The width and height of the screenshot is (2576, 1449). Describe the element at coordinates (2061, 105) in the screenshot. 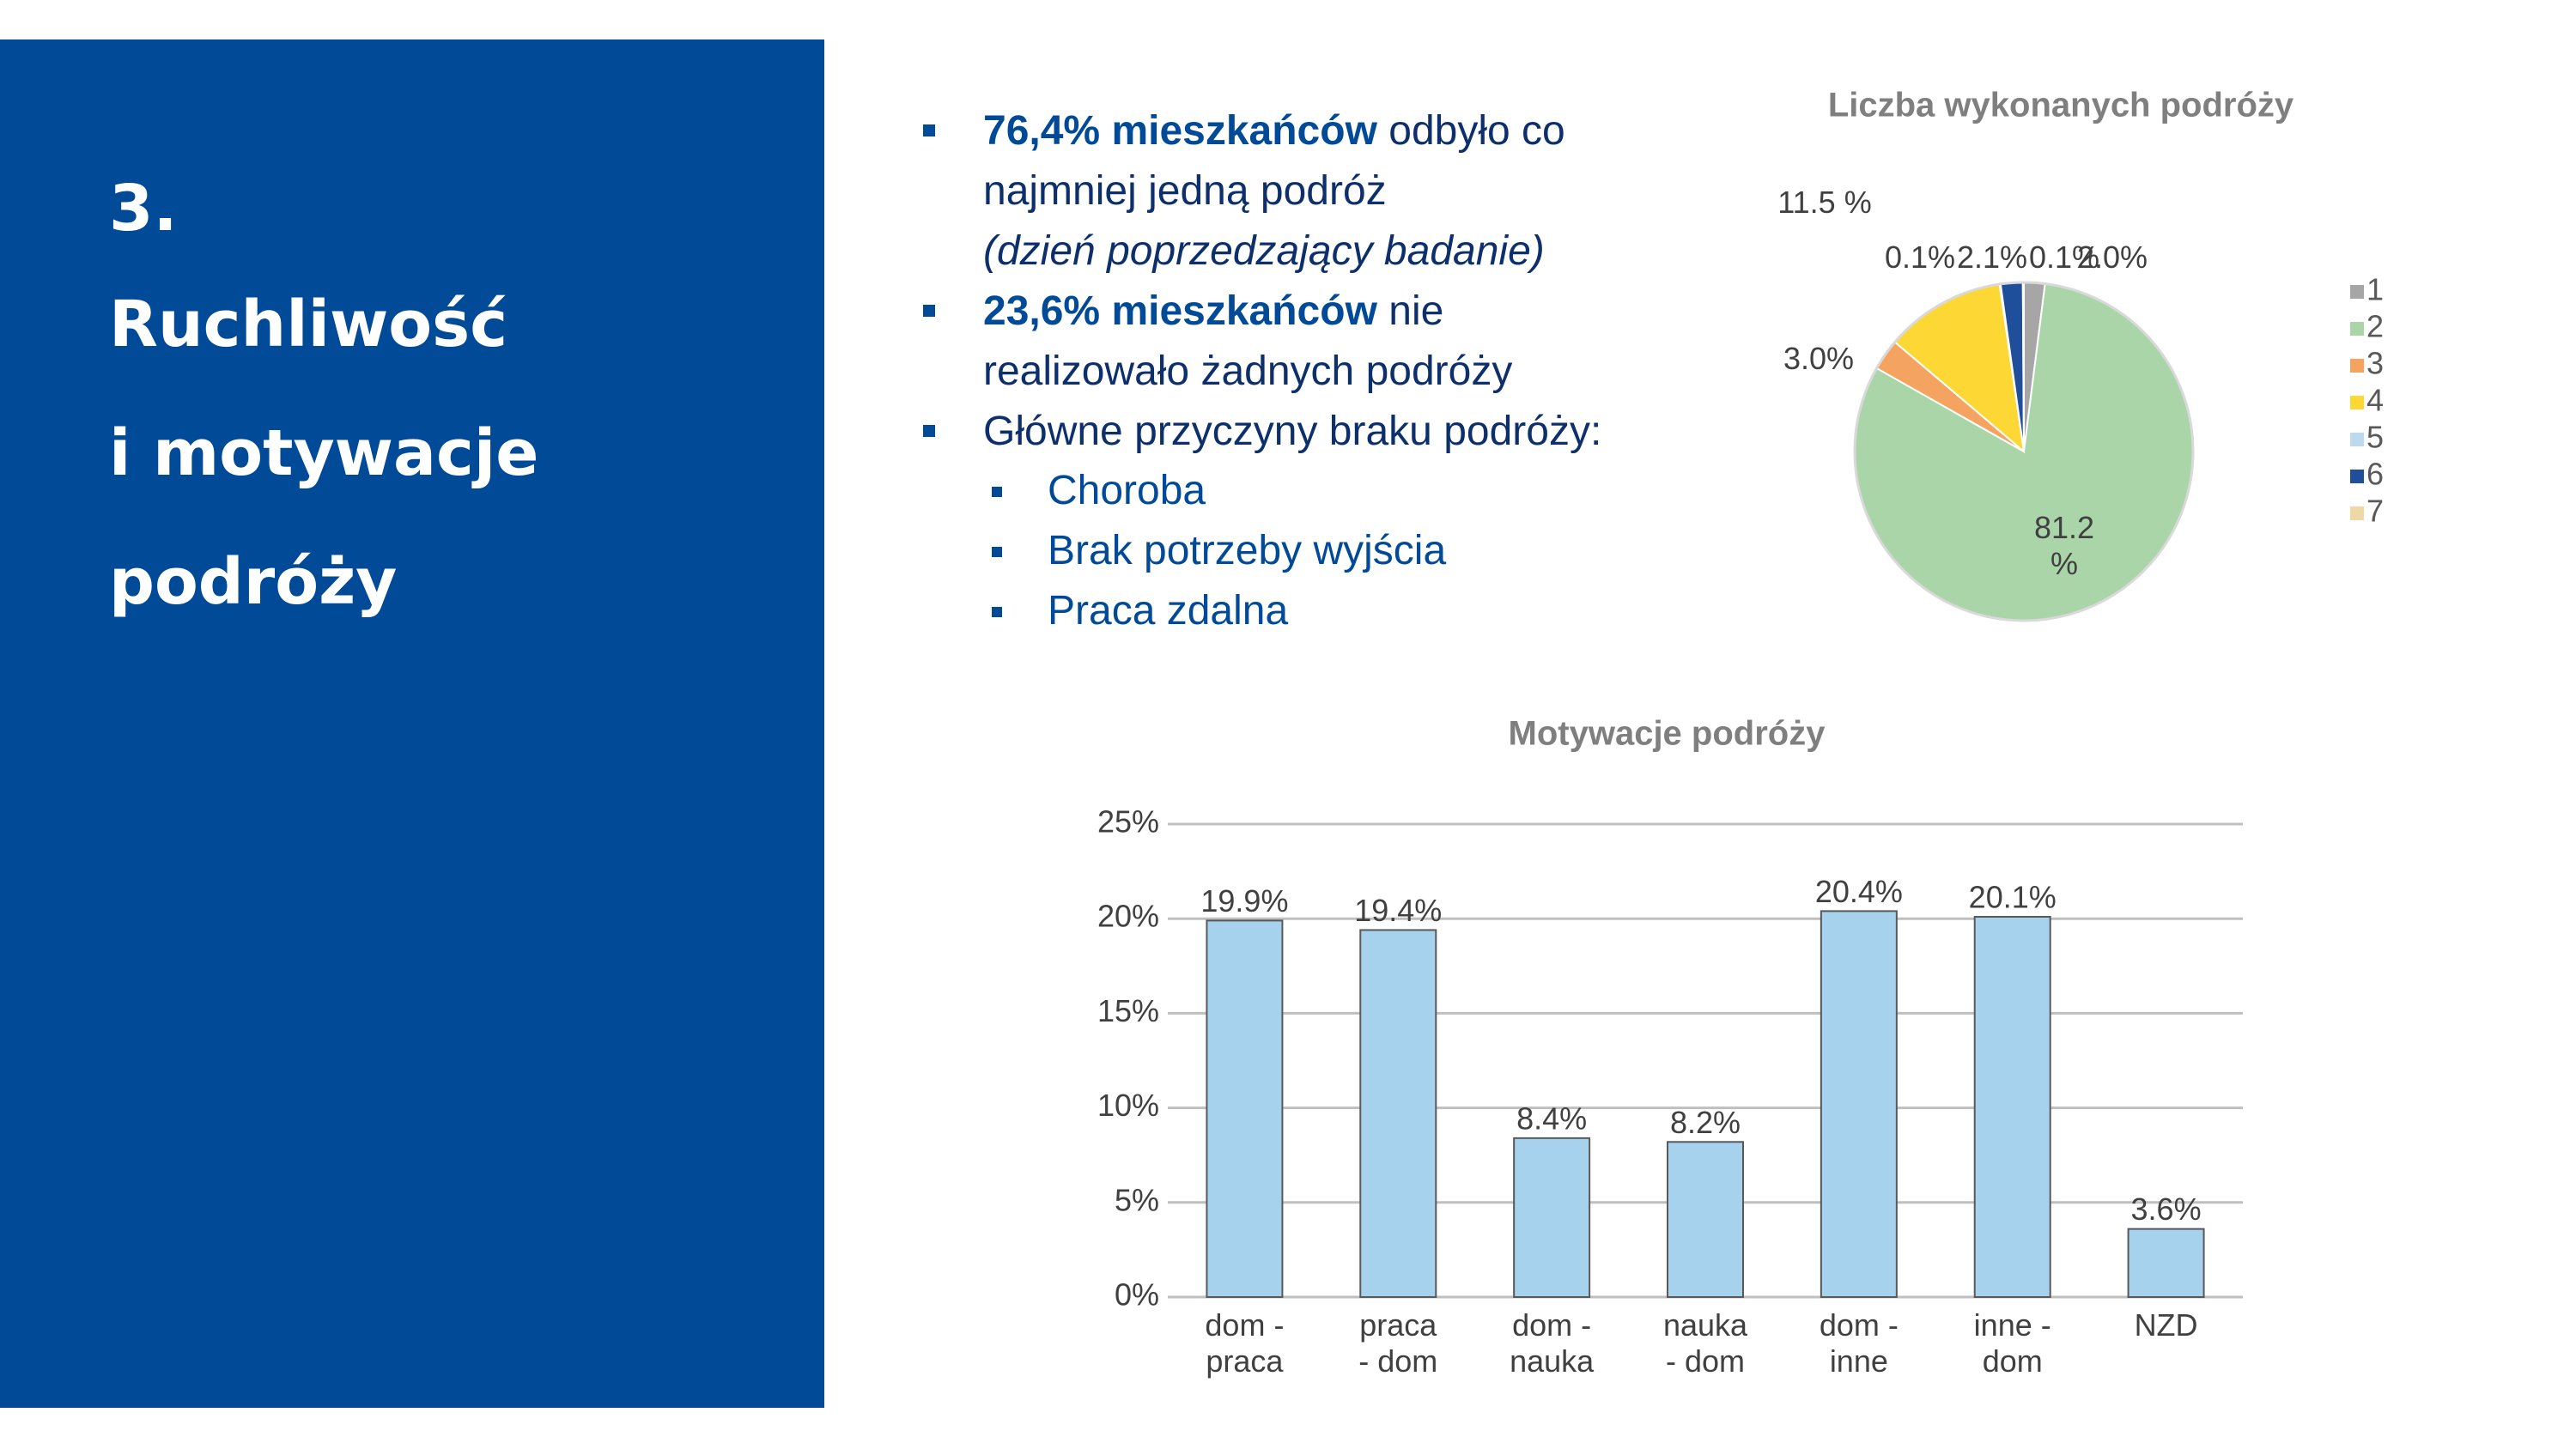

I see `chart-title: Liczba wykonanych podróży` at that location.